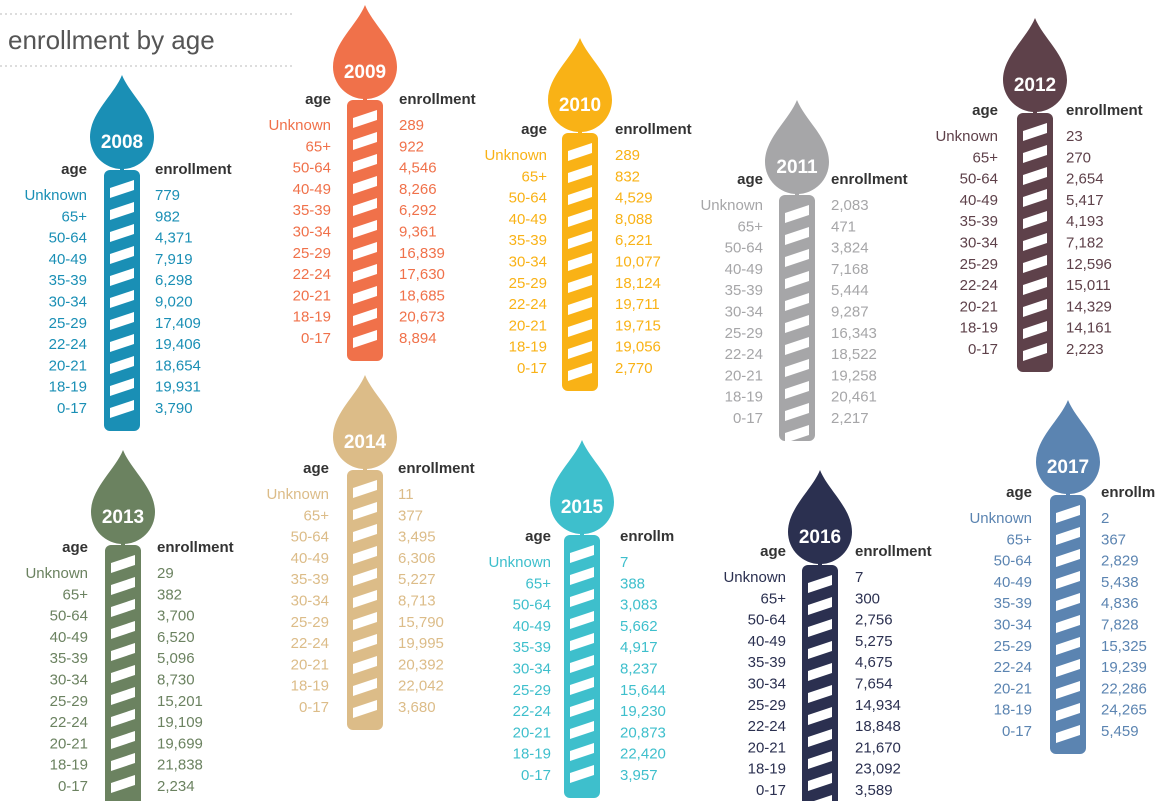 This screenshot has height=801, width=1170. Describe the element at coordinates (878, 747) in the screenshot. I see `enrollment-value: 21,670` at that location.